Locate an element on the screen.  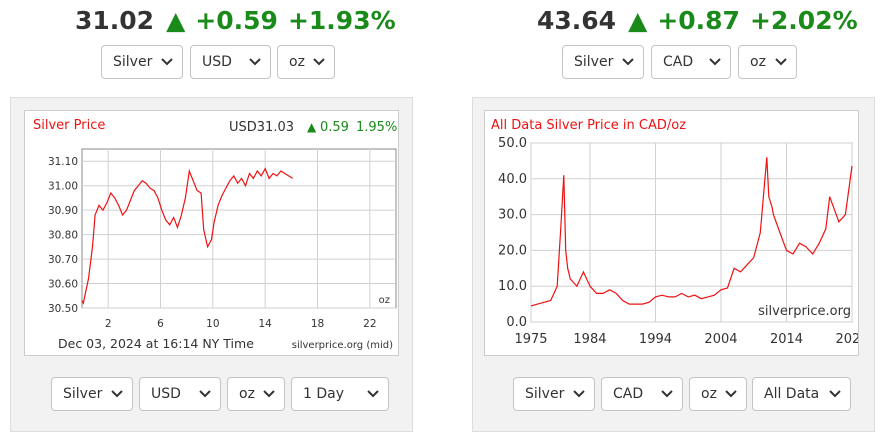
x-tick-label: 14 is located at coordinates (265, 324).